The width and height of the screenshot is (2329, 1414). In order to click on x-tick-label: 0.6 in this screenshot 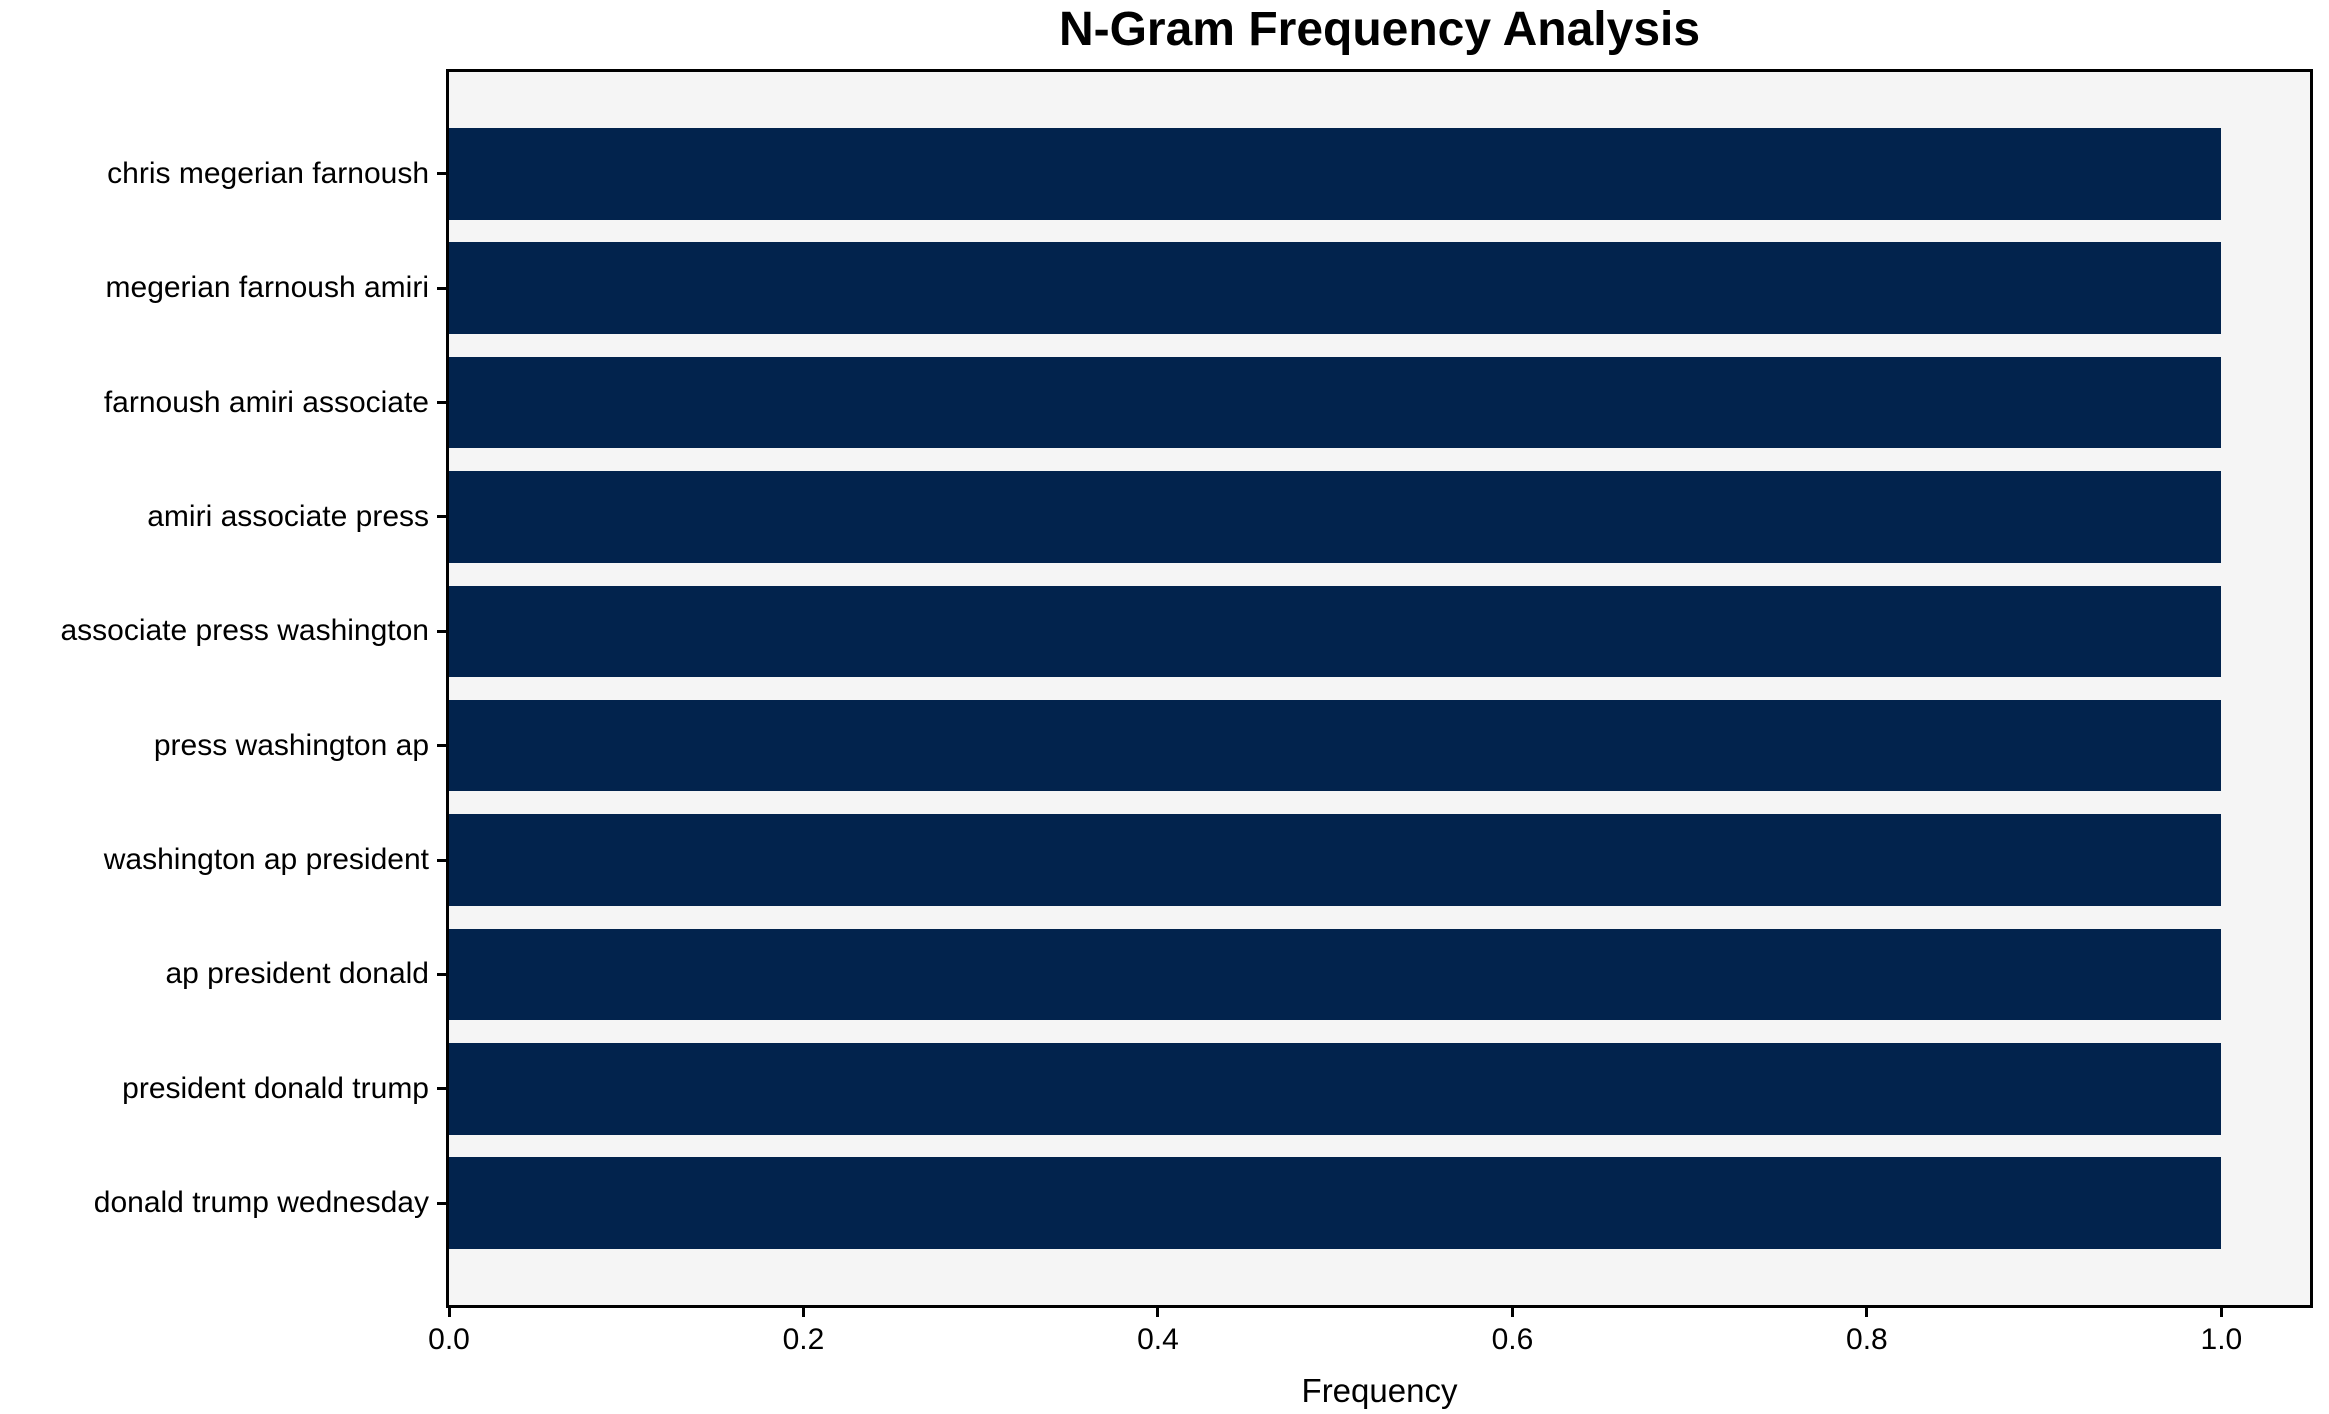, I will do `click(1512, 1339)`.